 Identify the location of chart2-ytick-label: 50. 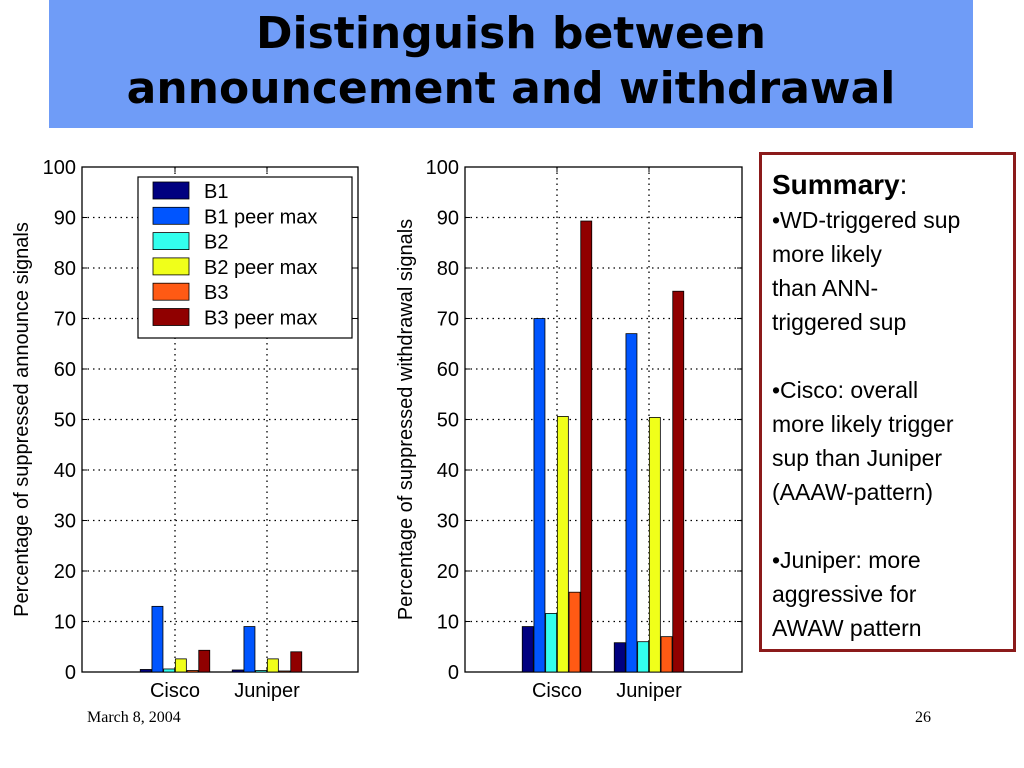
(448, 421).